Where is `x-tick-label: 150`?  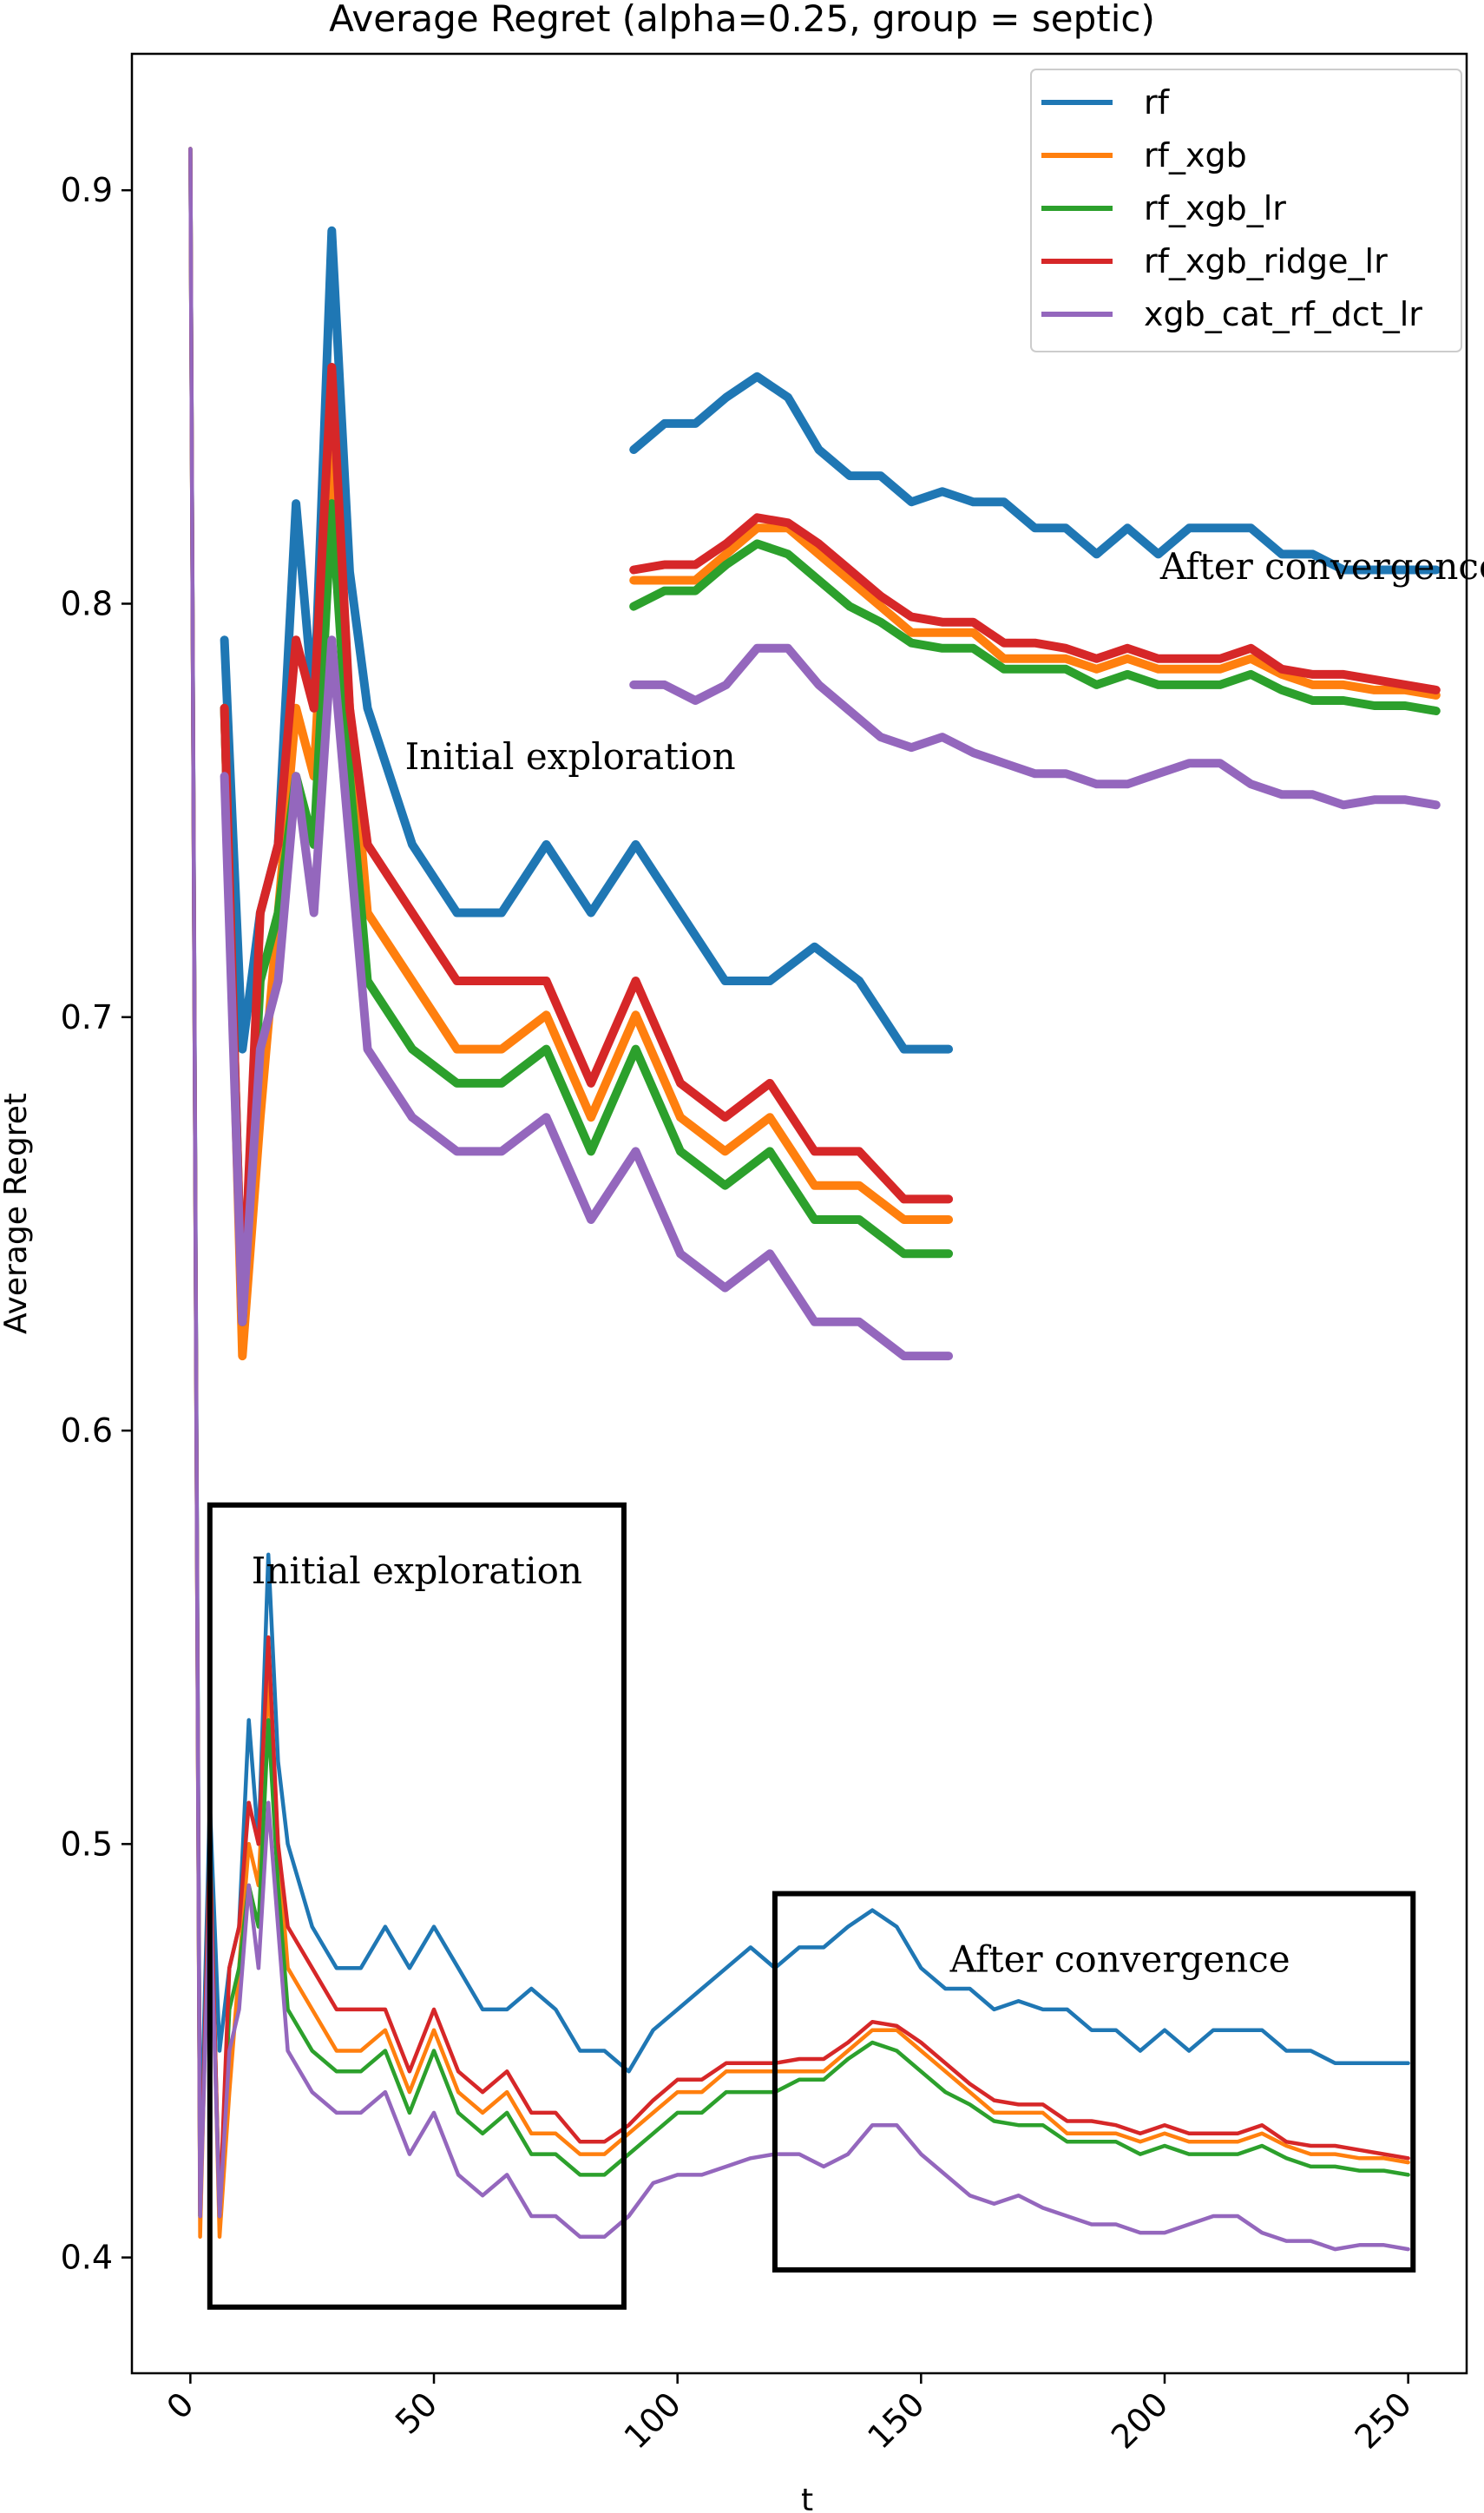
x-tick-label: 150 is located at coordinates (895, 2420).